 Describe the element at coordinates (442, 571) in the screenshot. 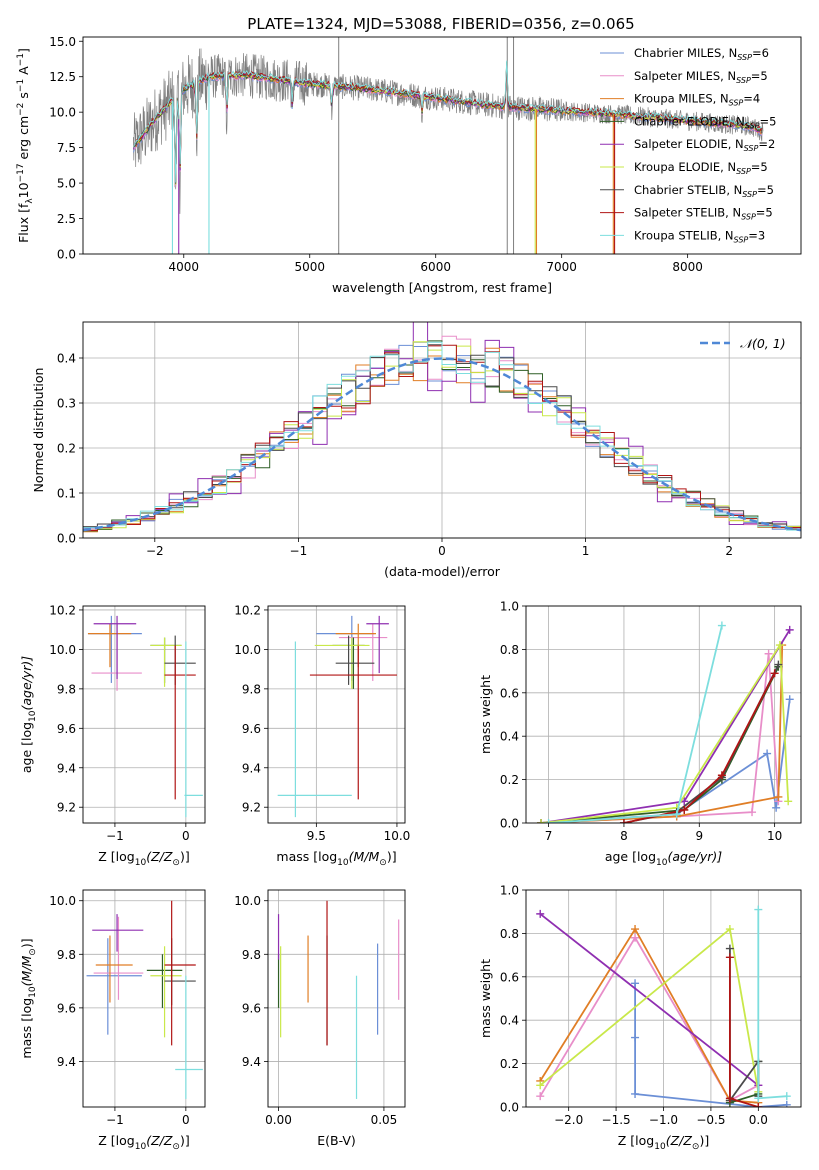

I see `x-axis-label: (data-model)/error` at that location.